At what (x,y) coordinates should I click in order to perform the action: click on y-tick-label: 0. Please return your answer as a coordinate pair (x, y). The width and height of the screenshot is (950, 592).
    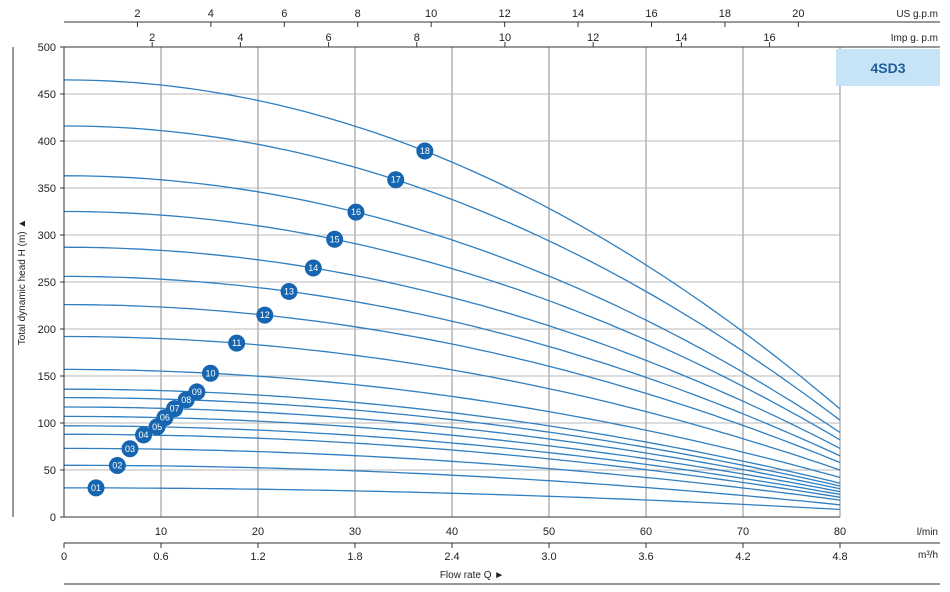
    Looking at the image, I should click on (53, 518).